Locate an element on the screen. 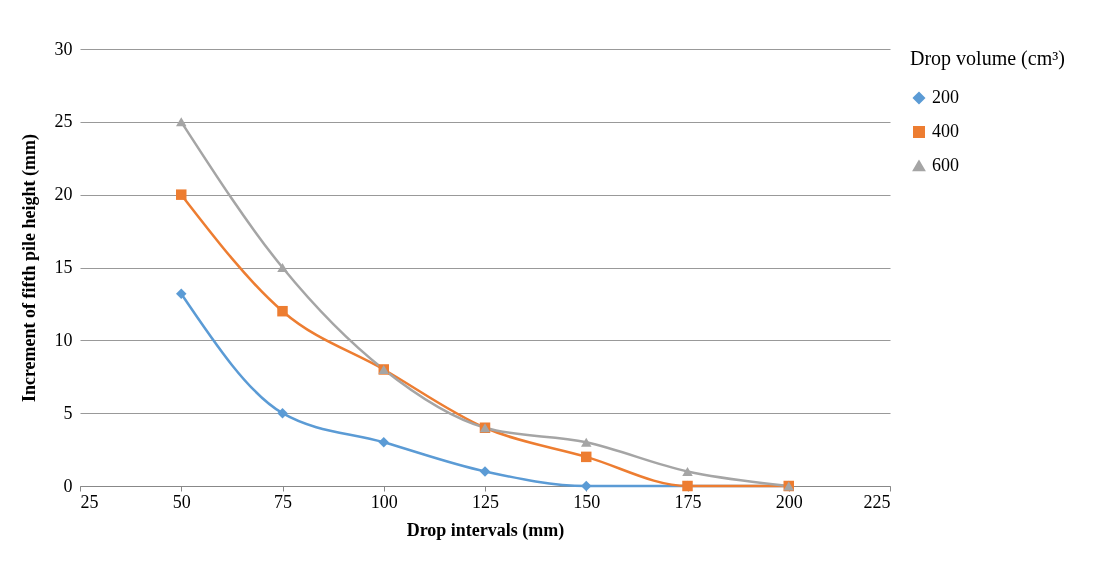 Image resolution: width=1099 pixels, height=580 pixels. legend-label: 400 is located at coordinates (945, 131).